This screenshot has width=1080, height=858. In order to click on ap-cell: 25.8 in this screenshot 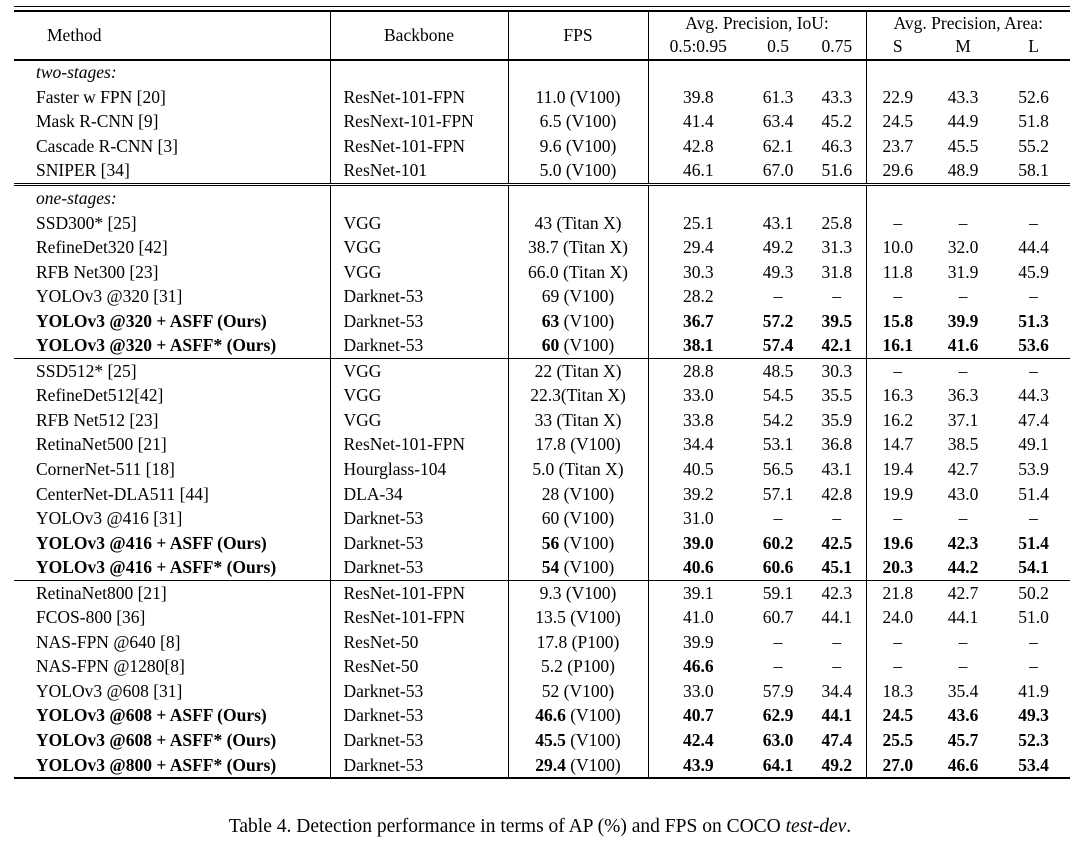, I will do `click(837, 222)`.